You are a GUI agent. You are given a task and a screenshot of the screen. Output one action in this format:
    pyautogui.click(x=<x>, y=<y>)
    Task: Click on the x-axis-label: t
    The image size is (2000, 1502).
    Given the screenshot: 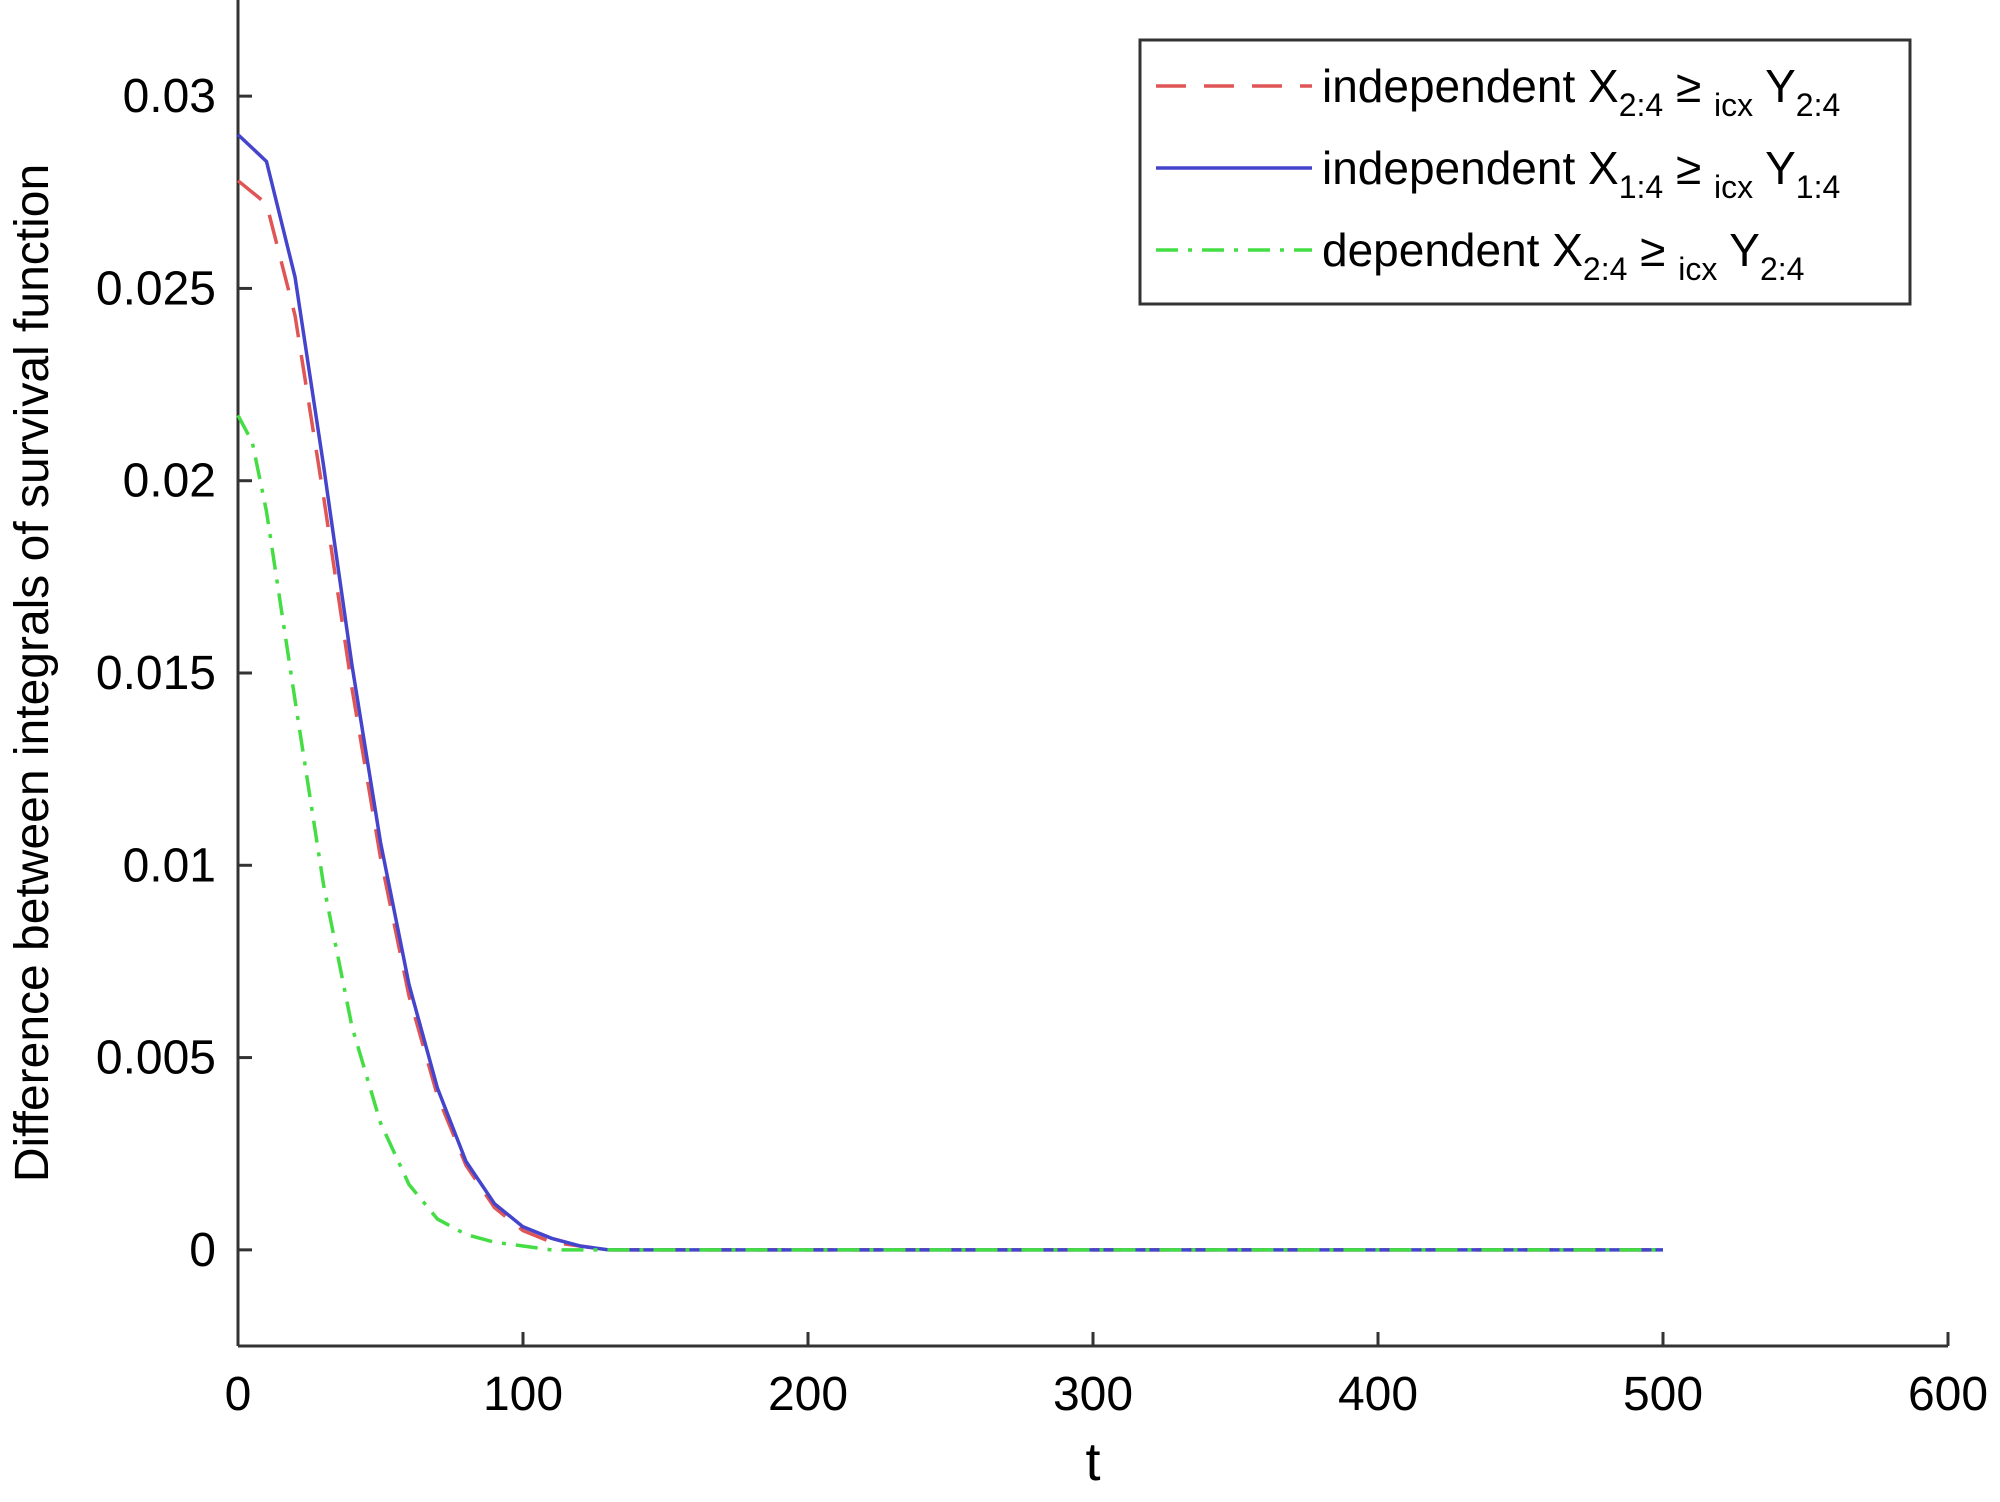 What is the action you would take?
    pyautogui.click(x=1092, y=1462)
    